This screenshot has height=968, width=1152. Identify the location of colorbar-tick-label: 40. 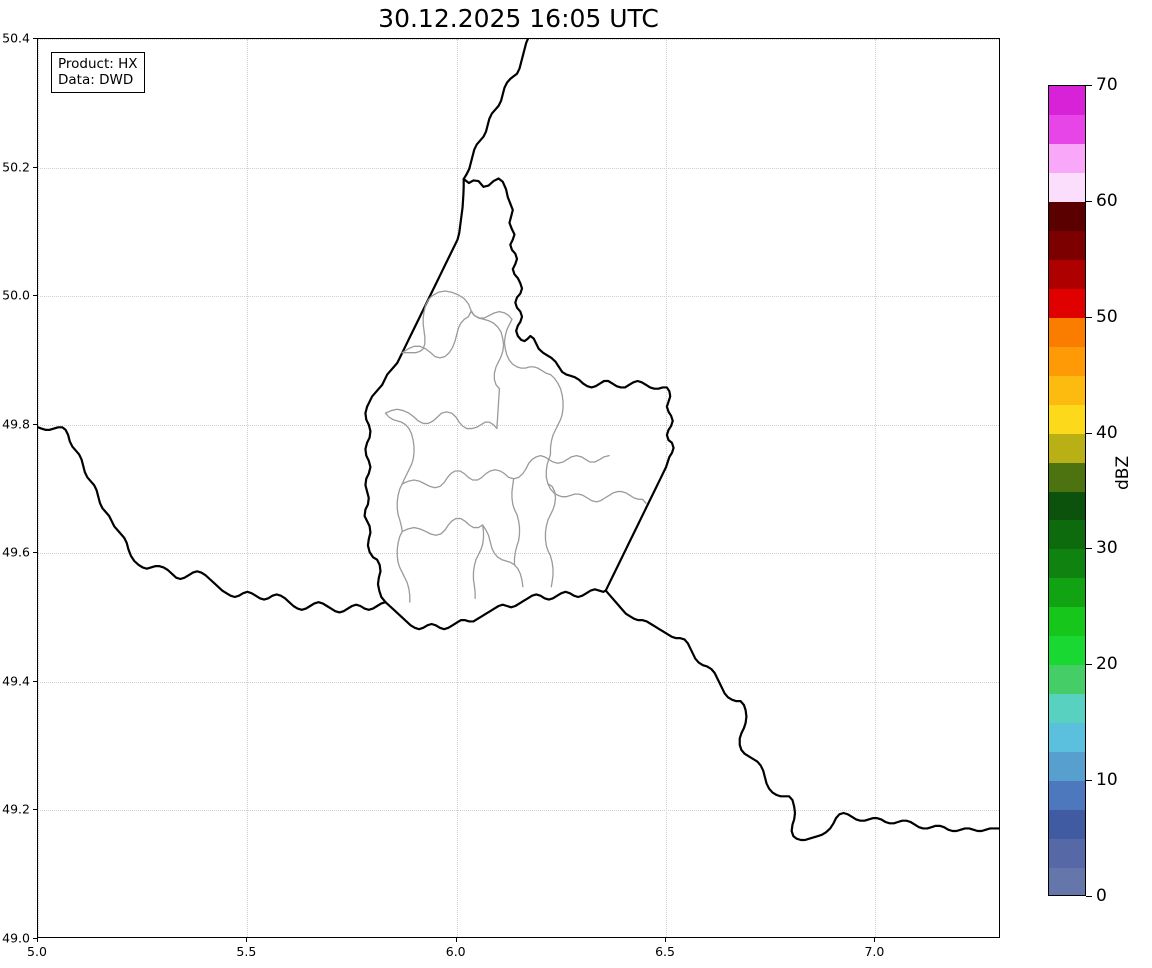
(1107, 432).